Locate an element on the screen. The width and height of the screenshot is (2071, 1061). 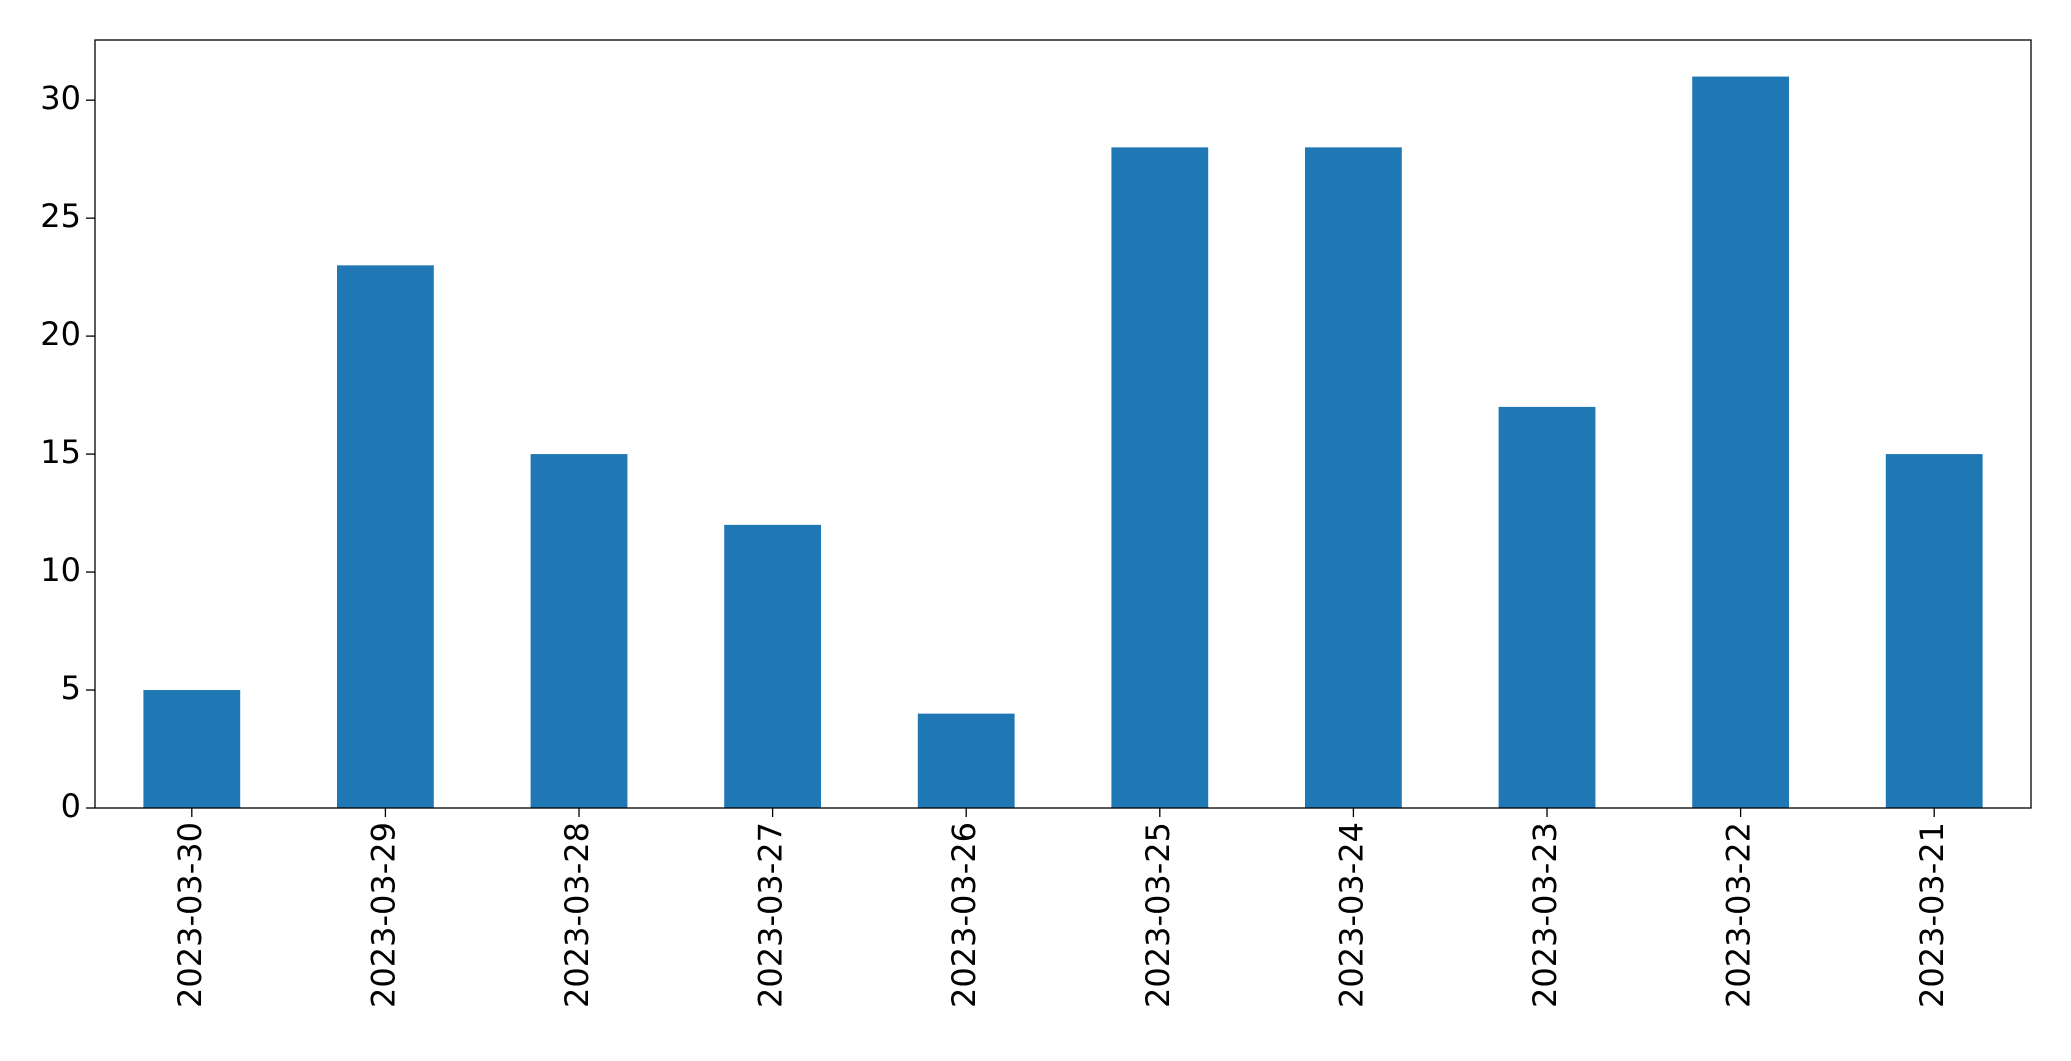
y-tick-label: 15 is located at coordinates (60, 452).